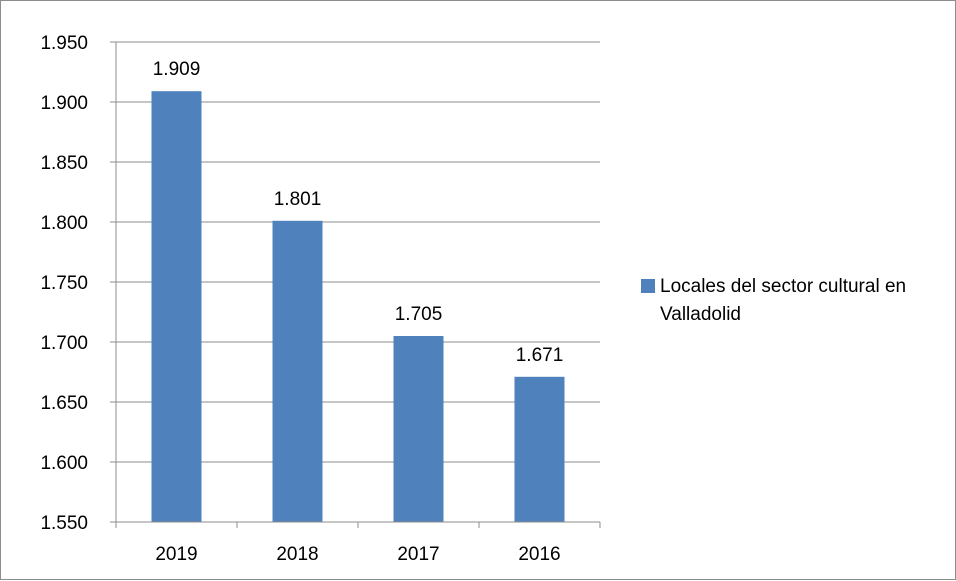 This screenshot has width=956, height=581. I want to click on data-label: 1.671, so click(540, 355).